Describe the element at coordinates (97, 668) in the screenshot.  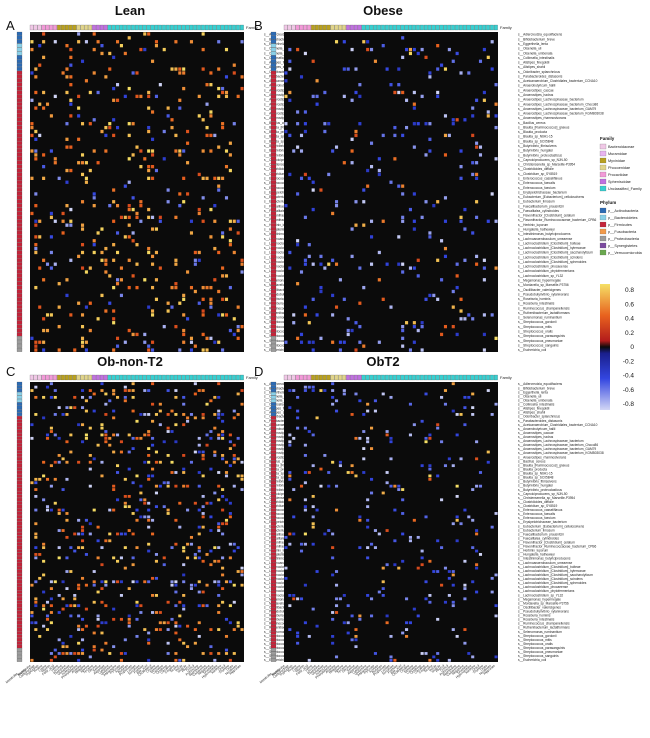
I see `metabolite-label: Serine` at that location.